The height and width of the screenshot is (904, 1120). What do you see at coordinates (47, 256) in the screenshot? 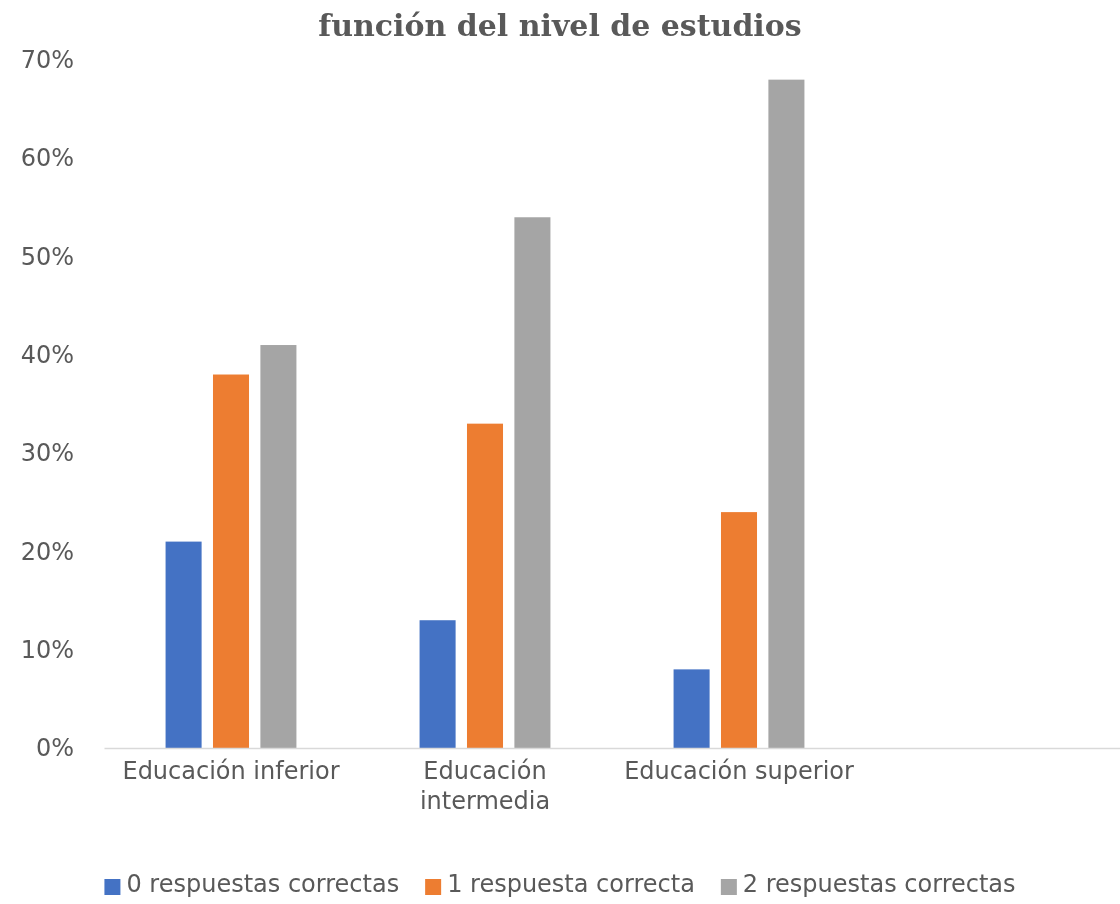
I see `y-tick-label: 50%` at bounding box center [47, 256].